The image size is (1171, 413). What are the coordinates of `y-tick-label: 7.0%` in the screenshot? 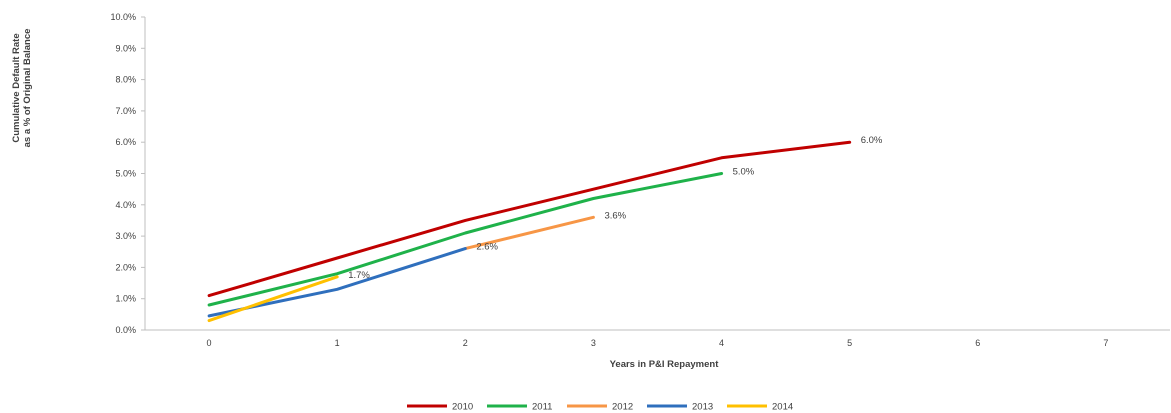 It's located at (125, 111).